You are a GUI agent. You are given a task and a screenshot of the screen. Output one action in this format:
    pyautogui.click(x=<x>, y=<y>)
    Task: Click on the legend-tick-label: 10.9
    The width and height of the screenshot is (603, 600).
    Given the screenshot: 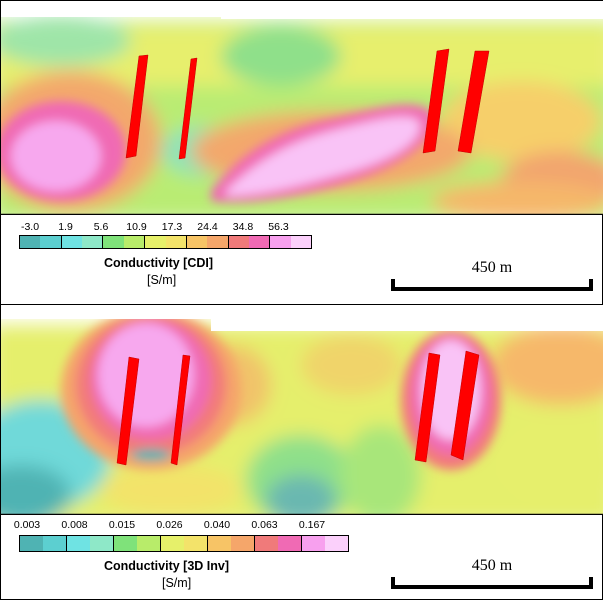 What is the action you would take?
    pyautogui.click(x=136, y=227)
    